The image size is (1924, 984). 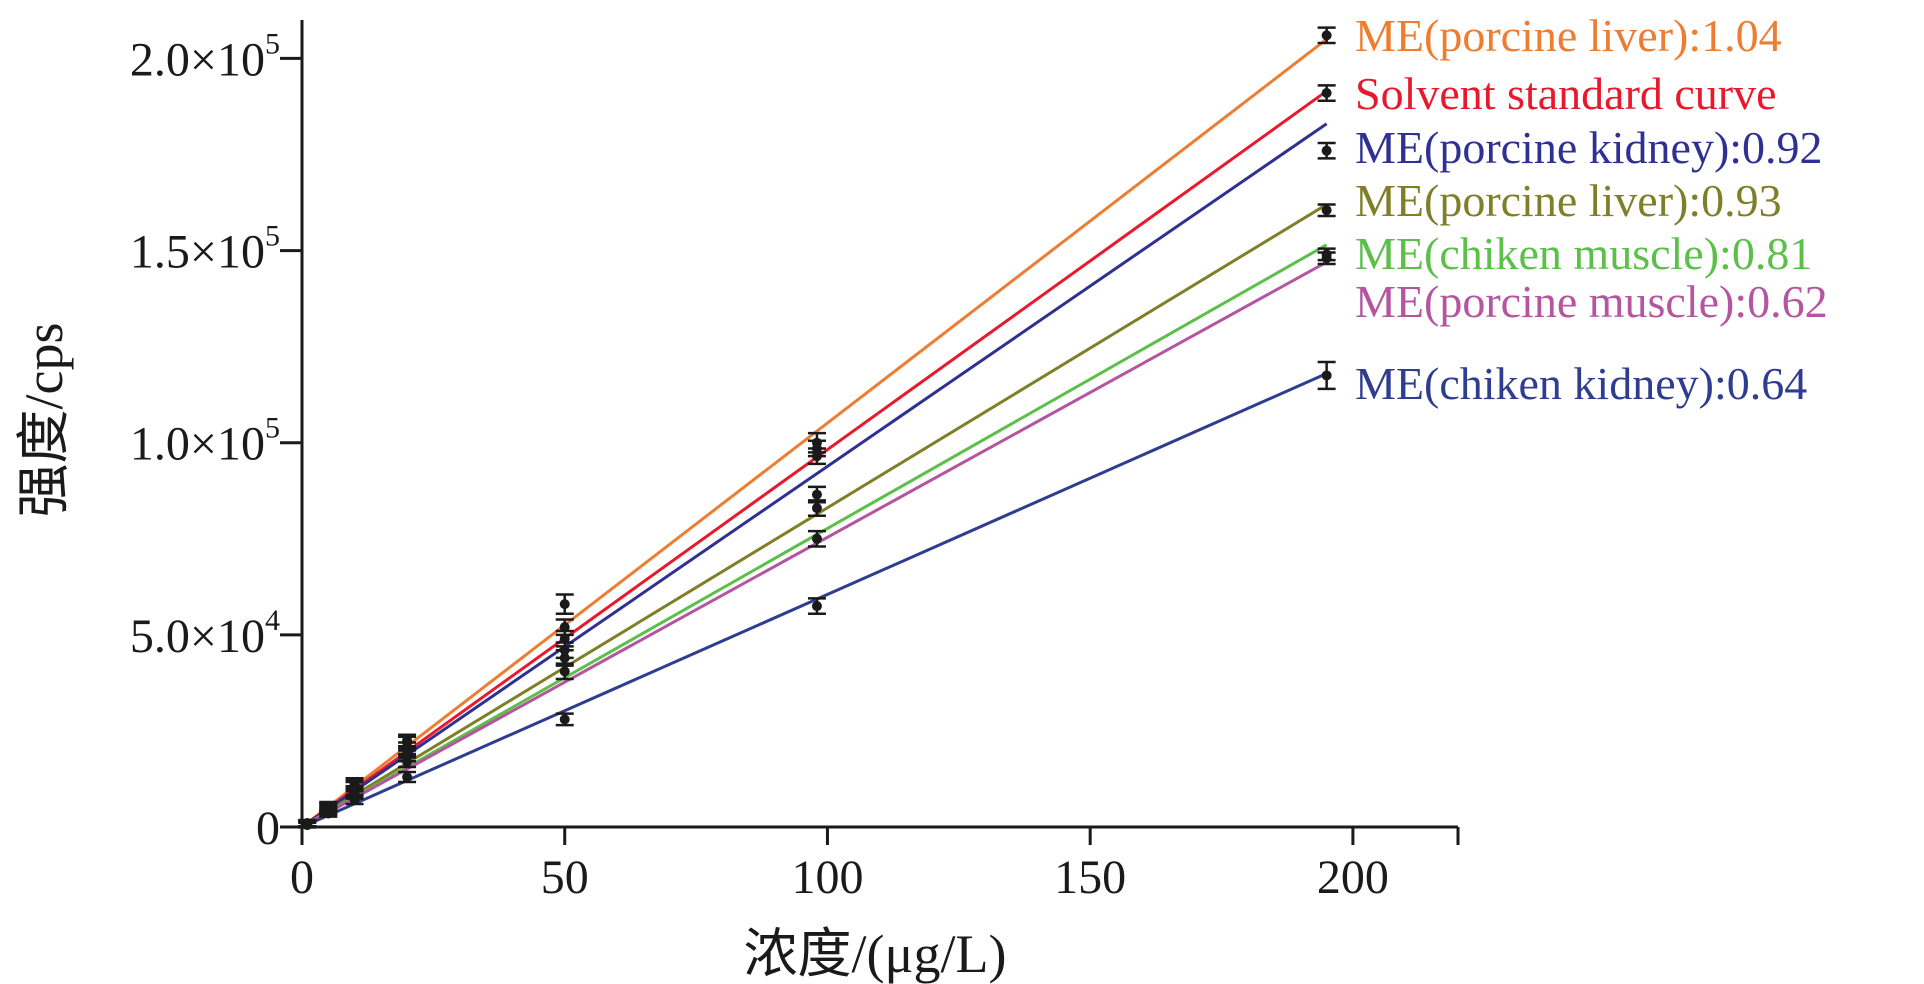 What do you see at coordinates (197, 444) in the screenshot?
I see `y-tick-label-mantissa: 1.0×10` at bounding box center [197, 444].